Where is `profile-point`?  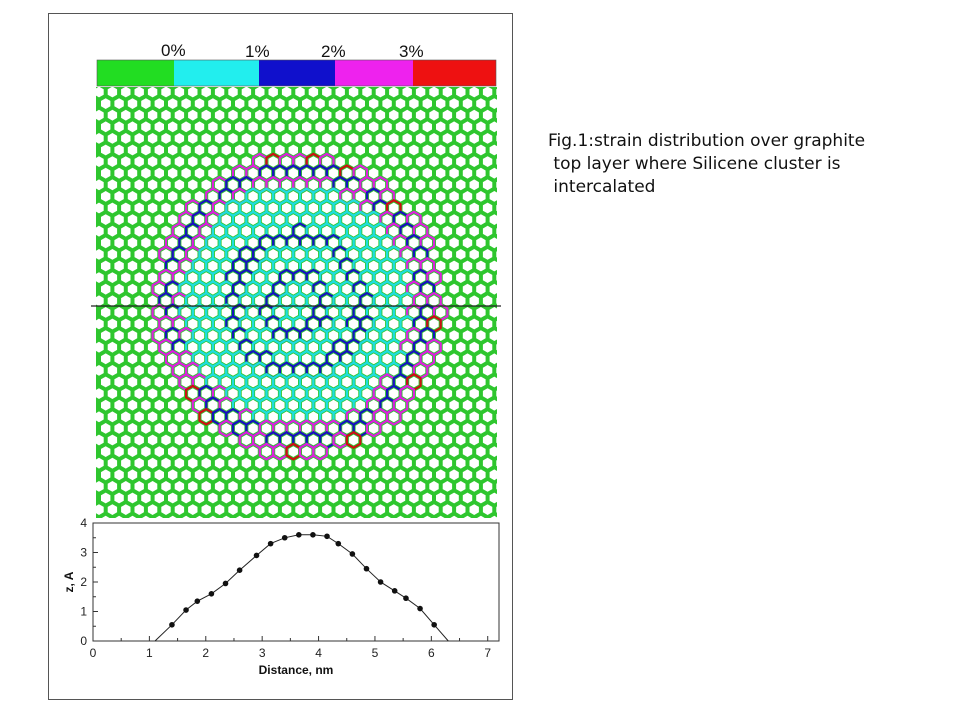
profile-point is located at coordinates (186, 610).